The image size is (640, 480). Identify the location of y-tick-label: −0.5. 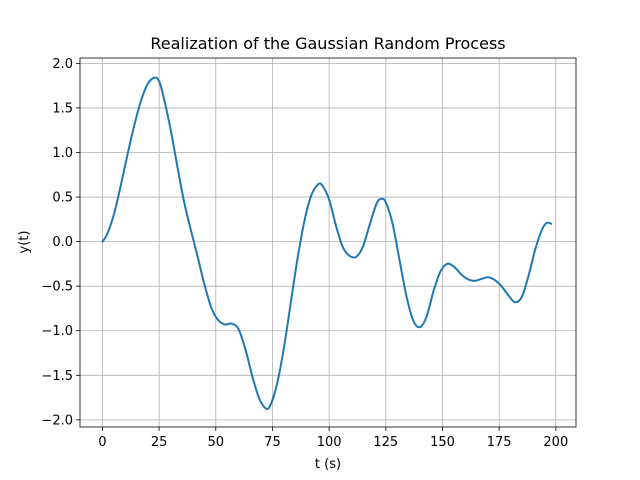
(57, 287).